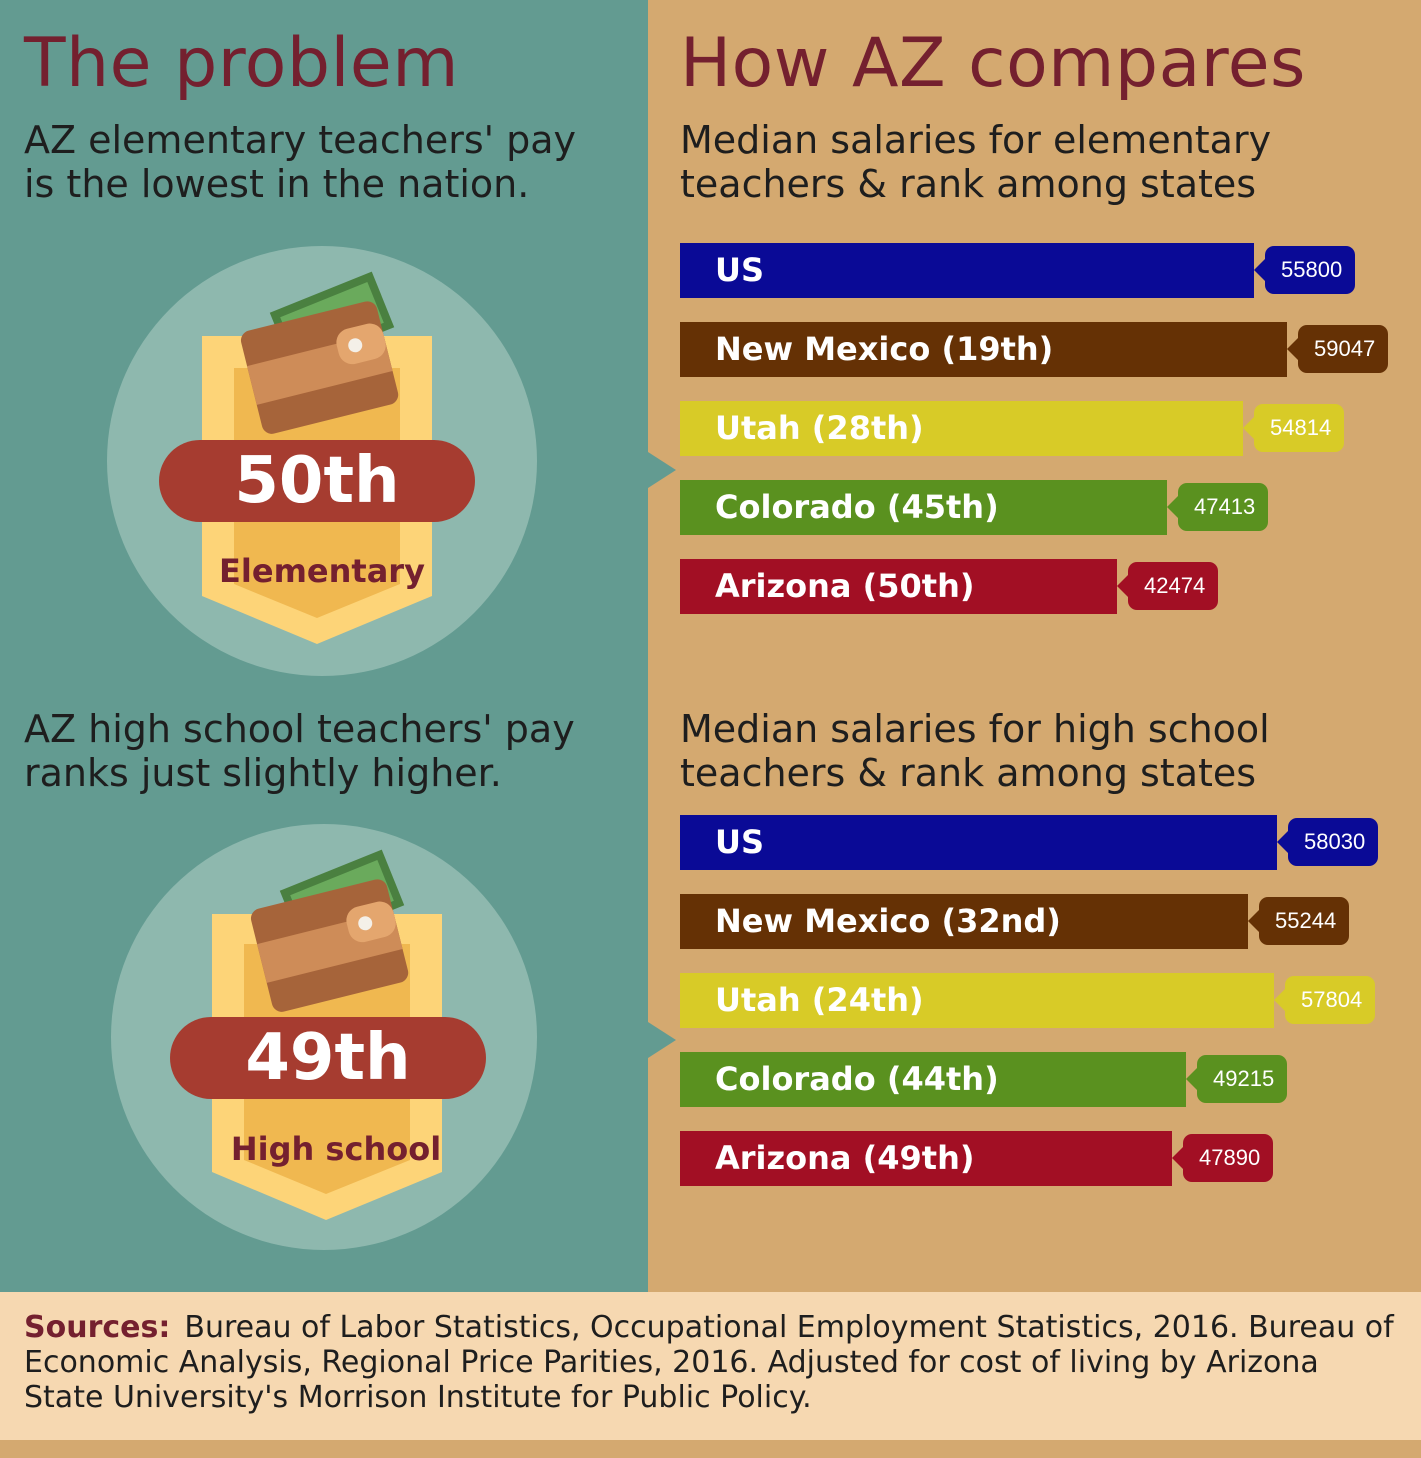  Describe the element at coordinates (857, 1079) in the screenshot. I see `high-school-bar-label: Colorado (44th)` at that location.